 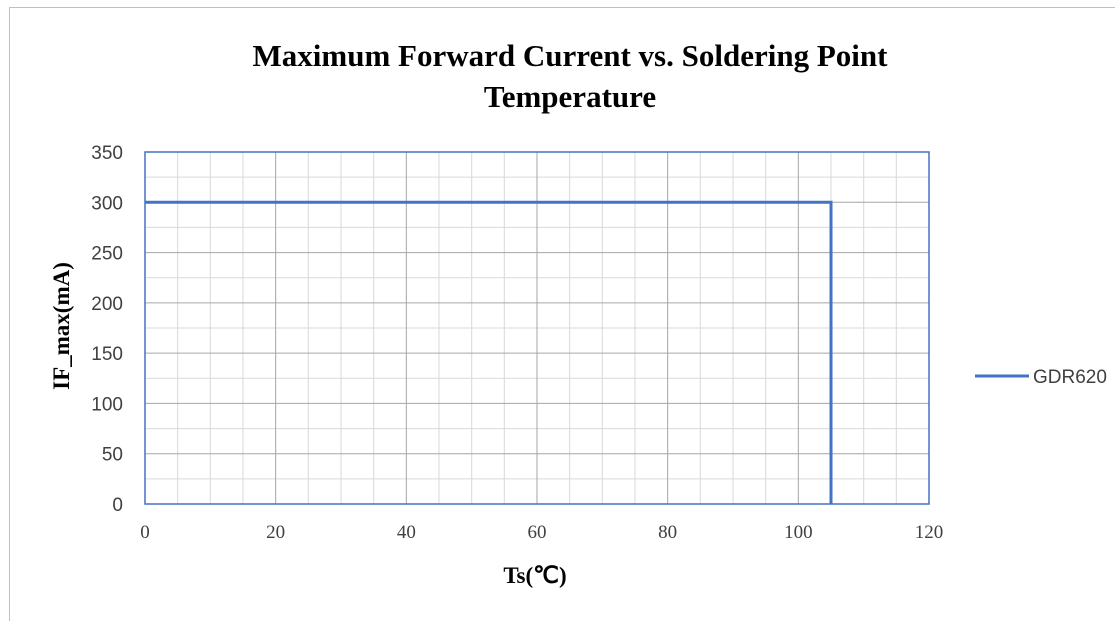 I want to click on y-axis-title: IF_max(mA), so click(x=61, y=326).